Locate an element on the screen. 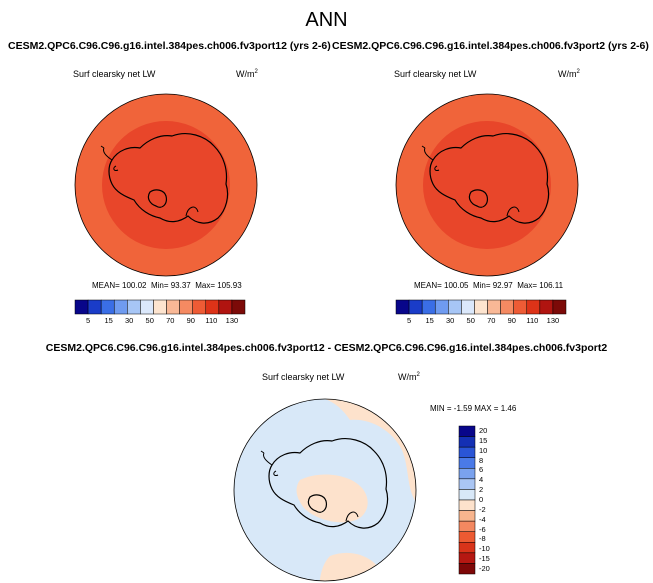 This screenshot has width=653, height=583. diff-unit-label: W/m2 is located at coordinates (409, 377).